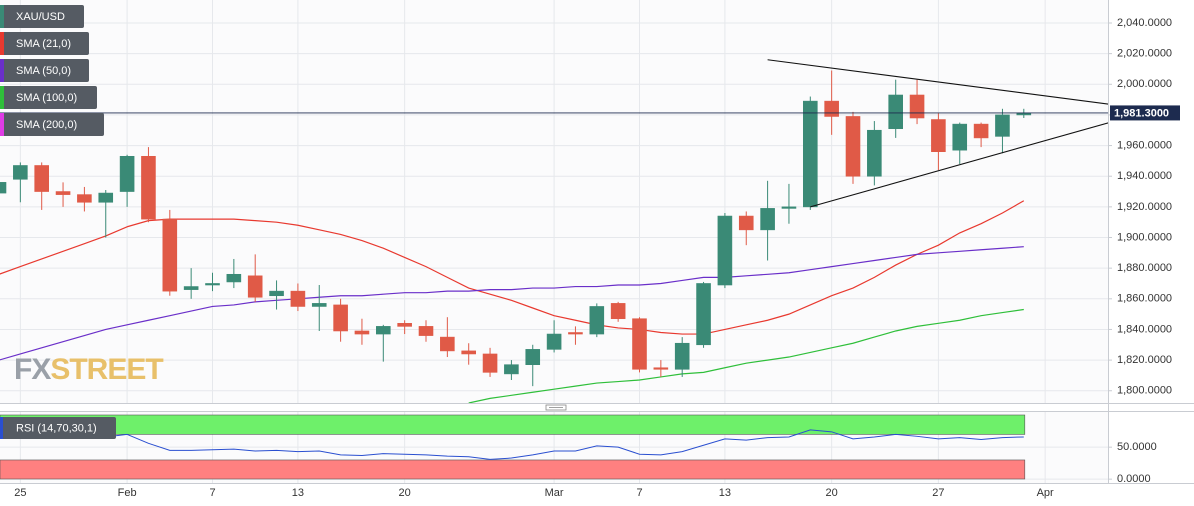 This screenshot has width=1194, height=506. I want to click on y-tick-label: 50.0000, so click(1137, 447).